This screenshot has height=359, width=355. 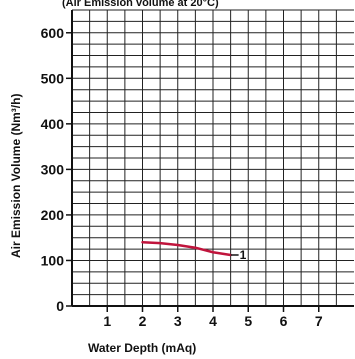 What do you see at coordinates (140, 4) in the screenshot?
I see `chart-subtitle: (Air Emission volume at 20°C)` at bounding box center [140, 4].